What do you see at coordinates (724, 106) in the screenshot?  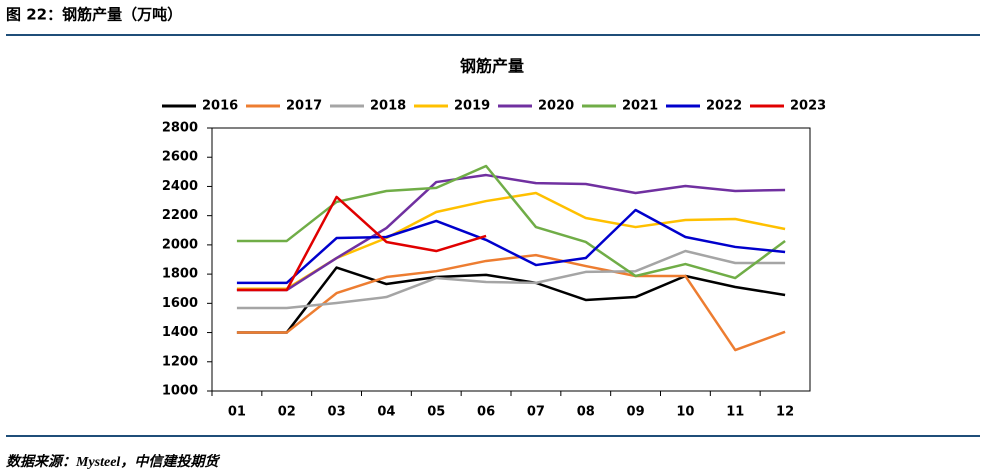 I see `legend-label: 2022` at bounding box center [724, 106].